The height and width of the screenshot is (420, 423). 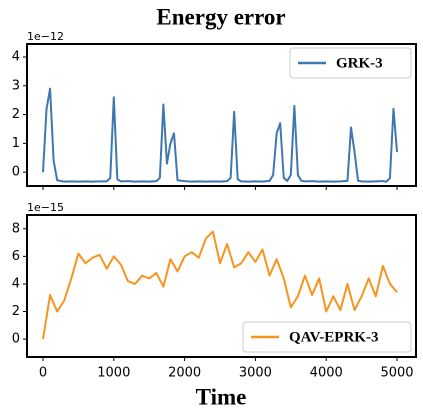 What do you see at coordinates (45, 207) in the screenshot?
I see `offset-text: 1e−15` at bounding box center [45, 207].